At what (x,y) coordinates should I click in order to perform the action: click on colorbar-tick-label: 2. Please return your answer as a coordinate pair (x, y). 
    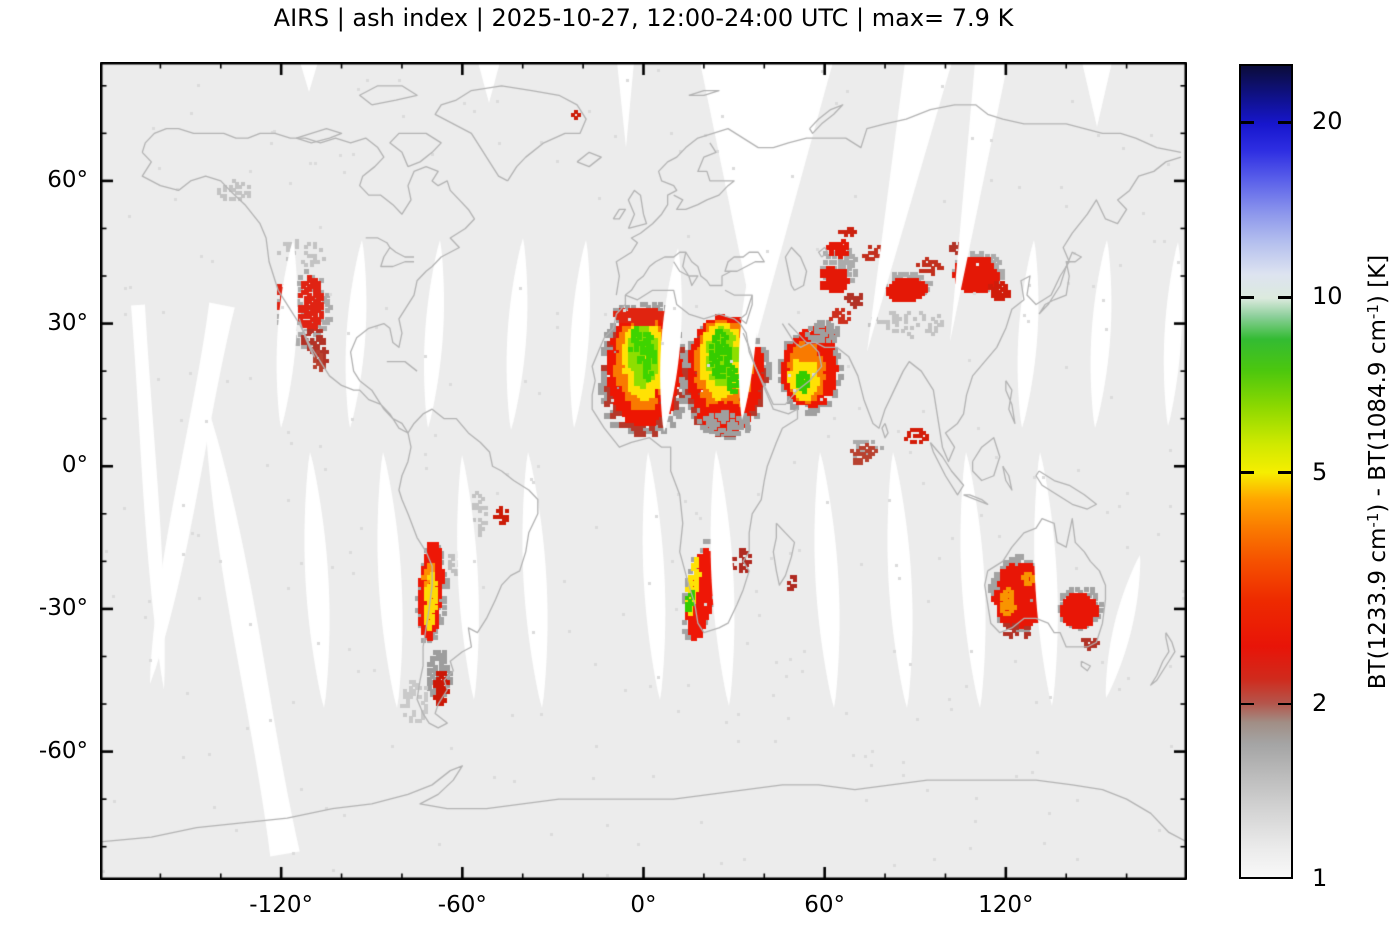
    Looking at the image, I should click on (1320, 702).